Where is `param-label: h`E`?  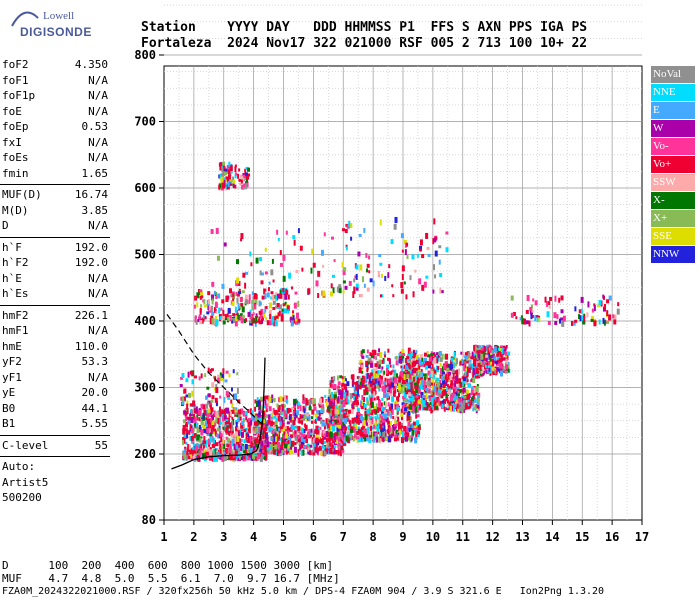 param-label: h`E is located at coordinates (12, 278).